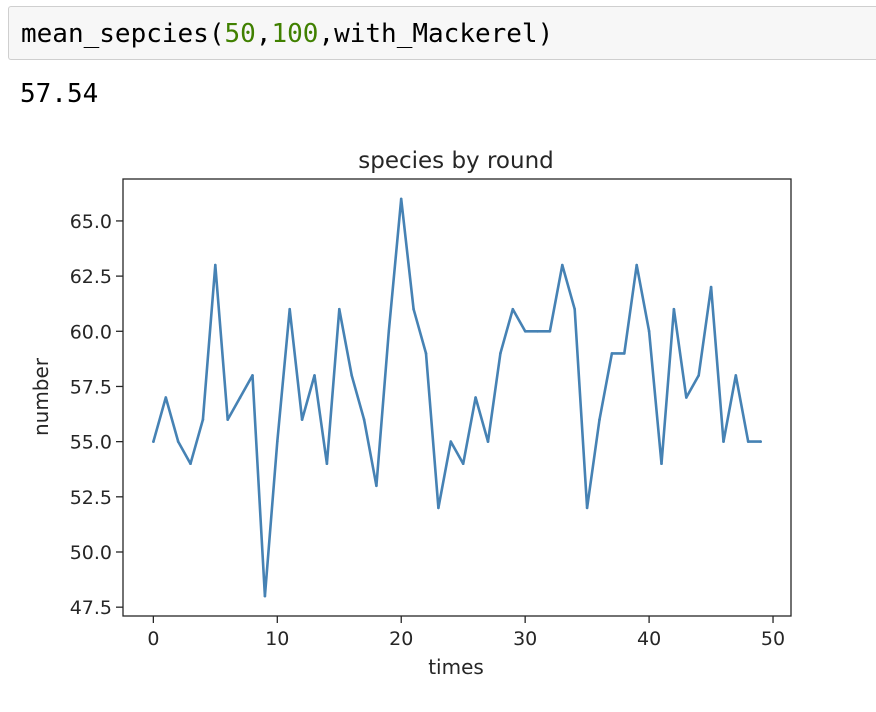 This screenshot has width=876, height=712. Describe the element at coordinates (91, 498) in the screenshot. I see `y-tick-label: 52.5` at that location.